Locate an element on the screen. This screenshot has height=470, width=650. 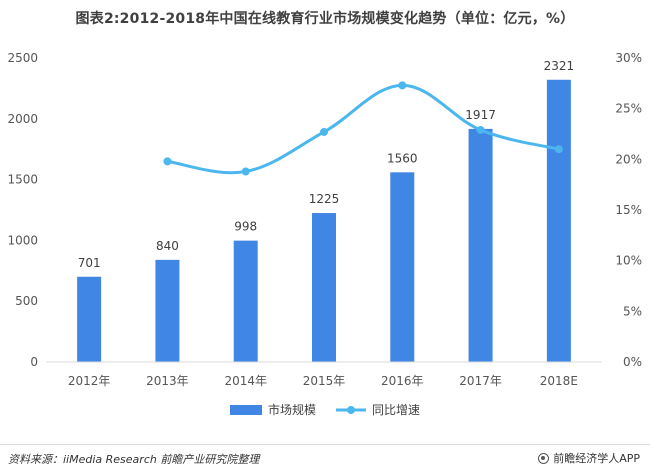
x-axis-tick-label: 2018E is located at coordinates (559, 381).